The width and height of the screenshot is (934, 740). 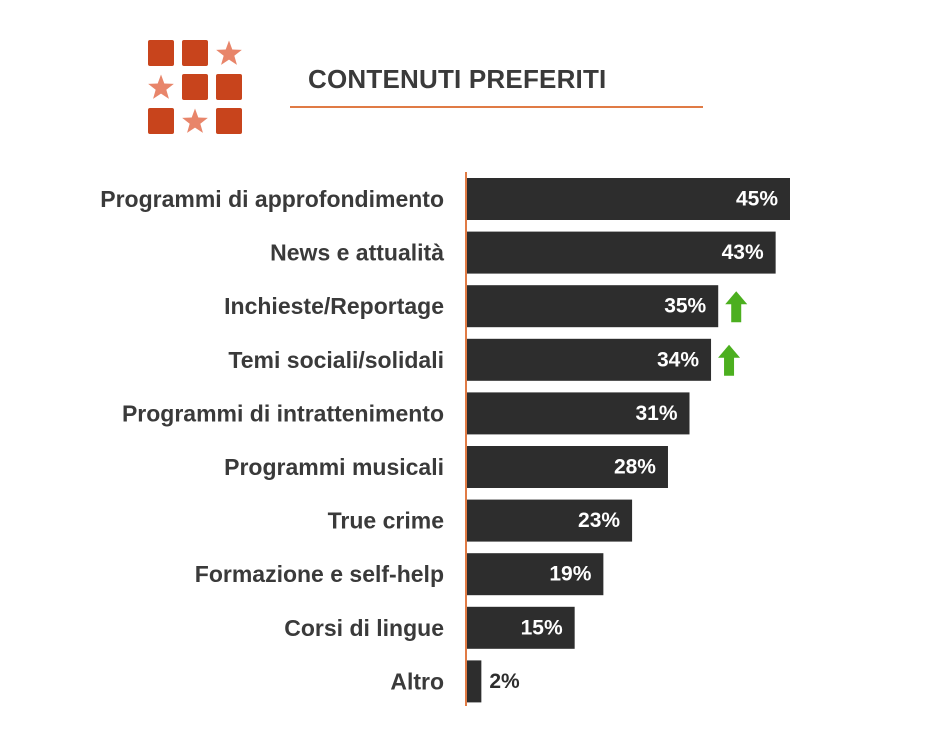 I want to click on value-label: 35%, so click(x=685, y=306).